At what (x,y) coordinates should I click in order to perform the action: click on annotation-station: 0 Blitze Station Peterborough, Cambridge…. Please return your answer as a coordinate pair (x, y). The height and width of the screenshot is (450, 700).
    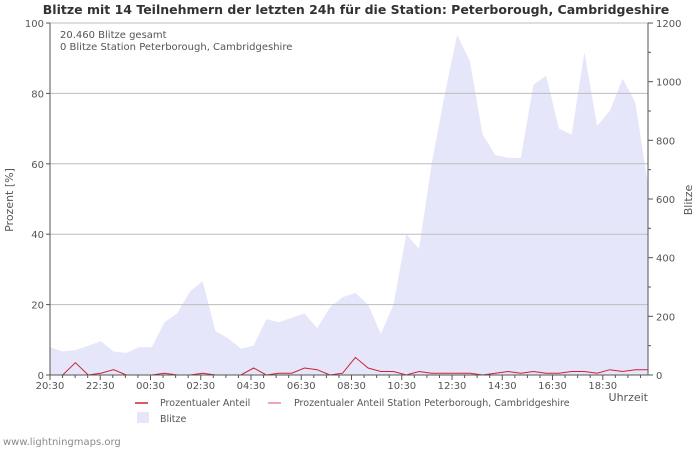
    Looking at the image, I should click on (176, 47).